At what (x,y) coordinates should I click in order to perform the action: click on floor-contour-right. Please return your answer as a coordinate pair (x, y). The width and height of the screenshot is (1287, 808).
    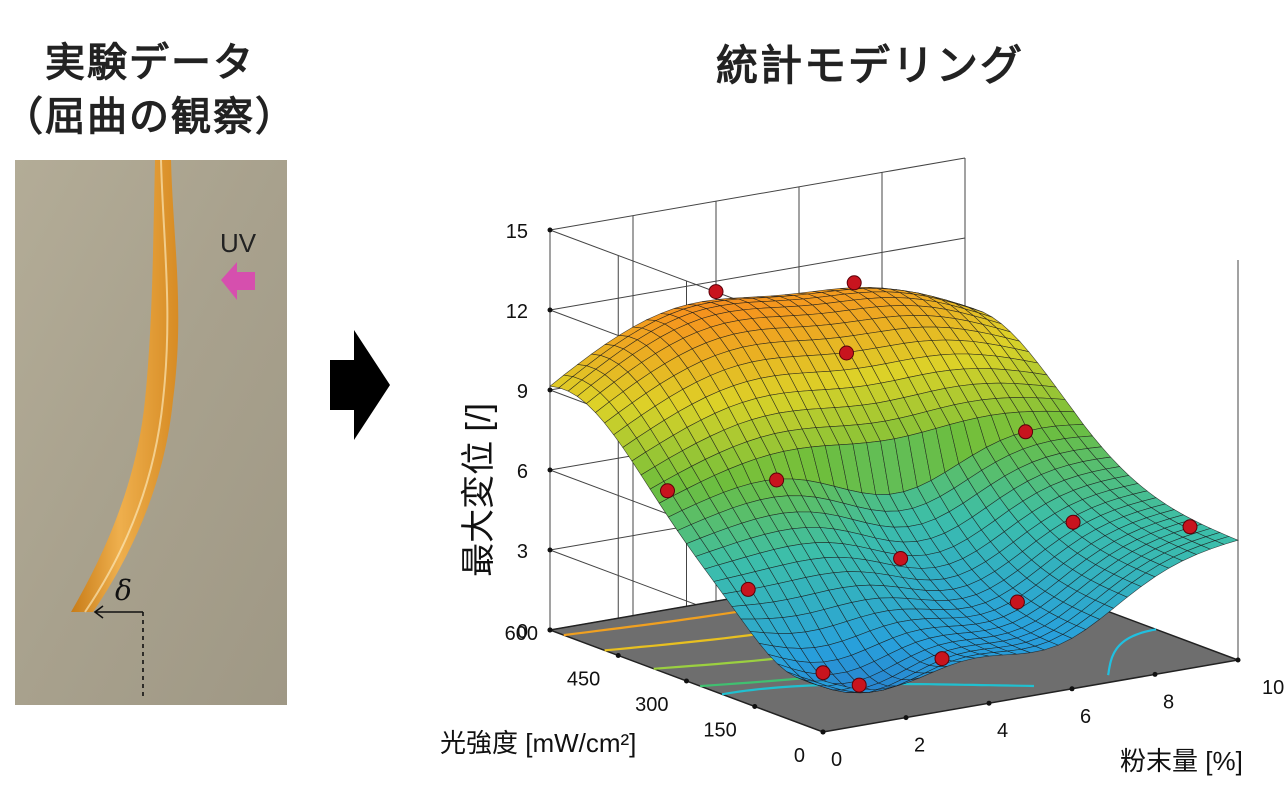
    Looking at the image, I should click on (1132, 652).